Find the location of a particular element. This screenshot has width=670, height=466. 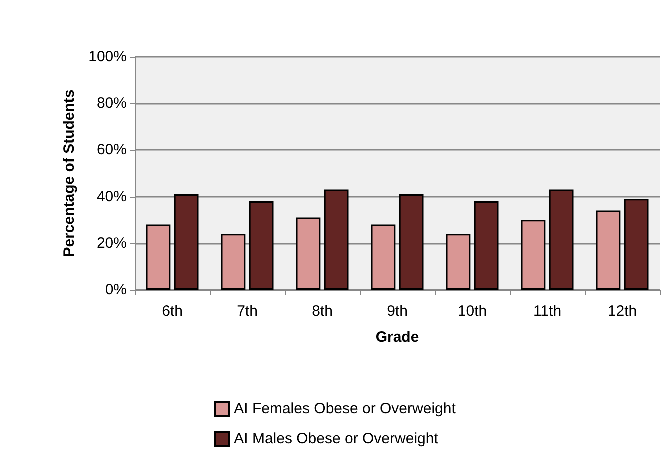

legend-label: AI Females Obese or Overweight is located at coordinates (345, 409).